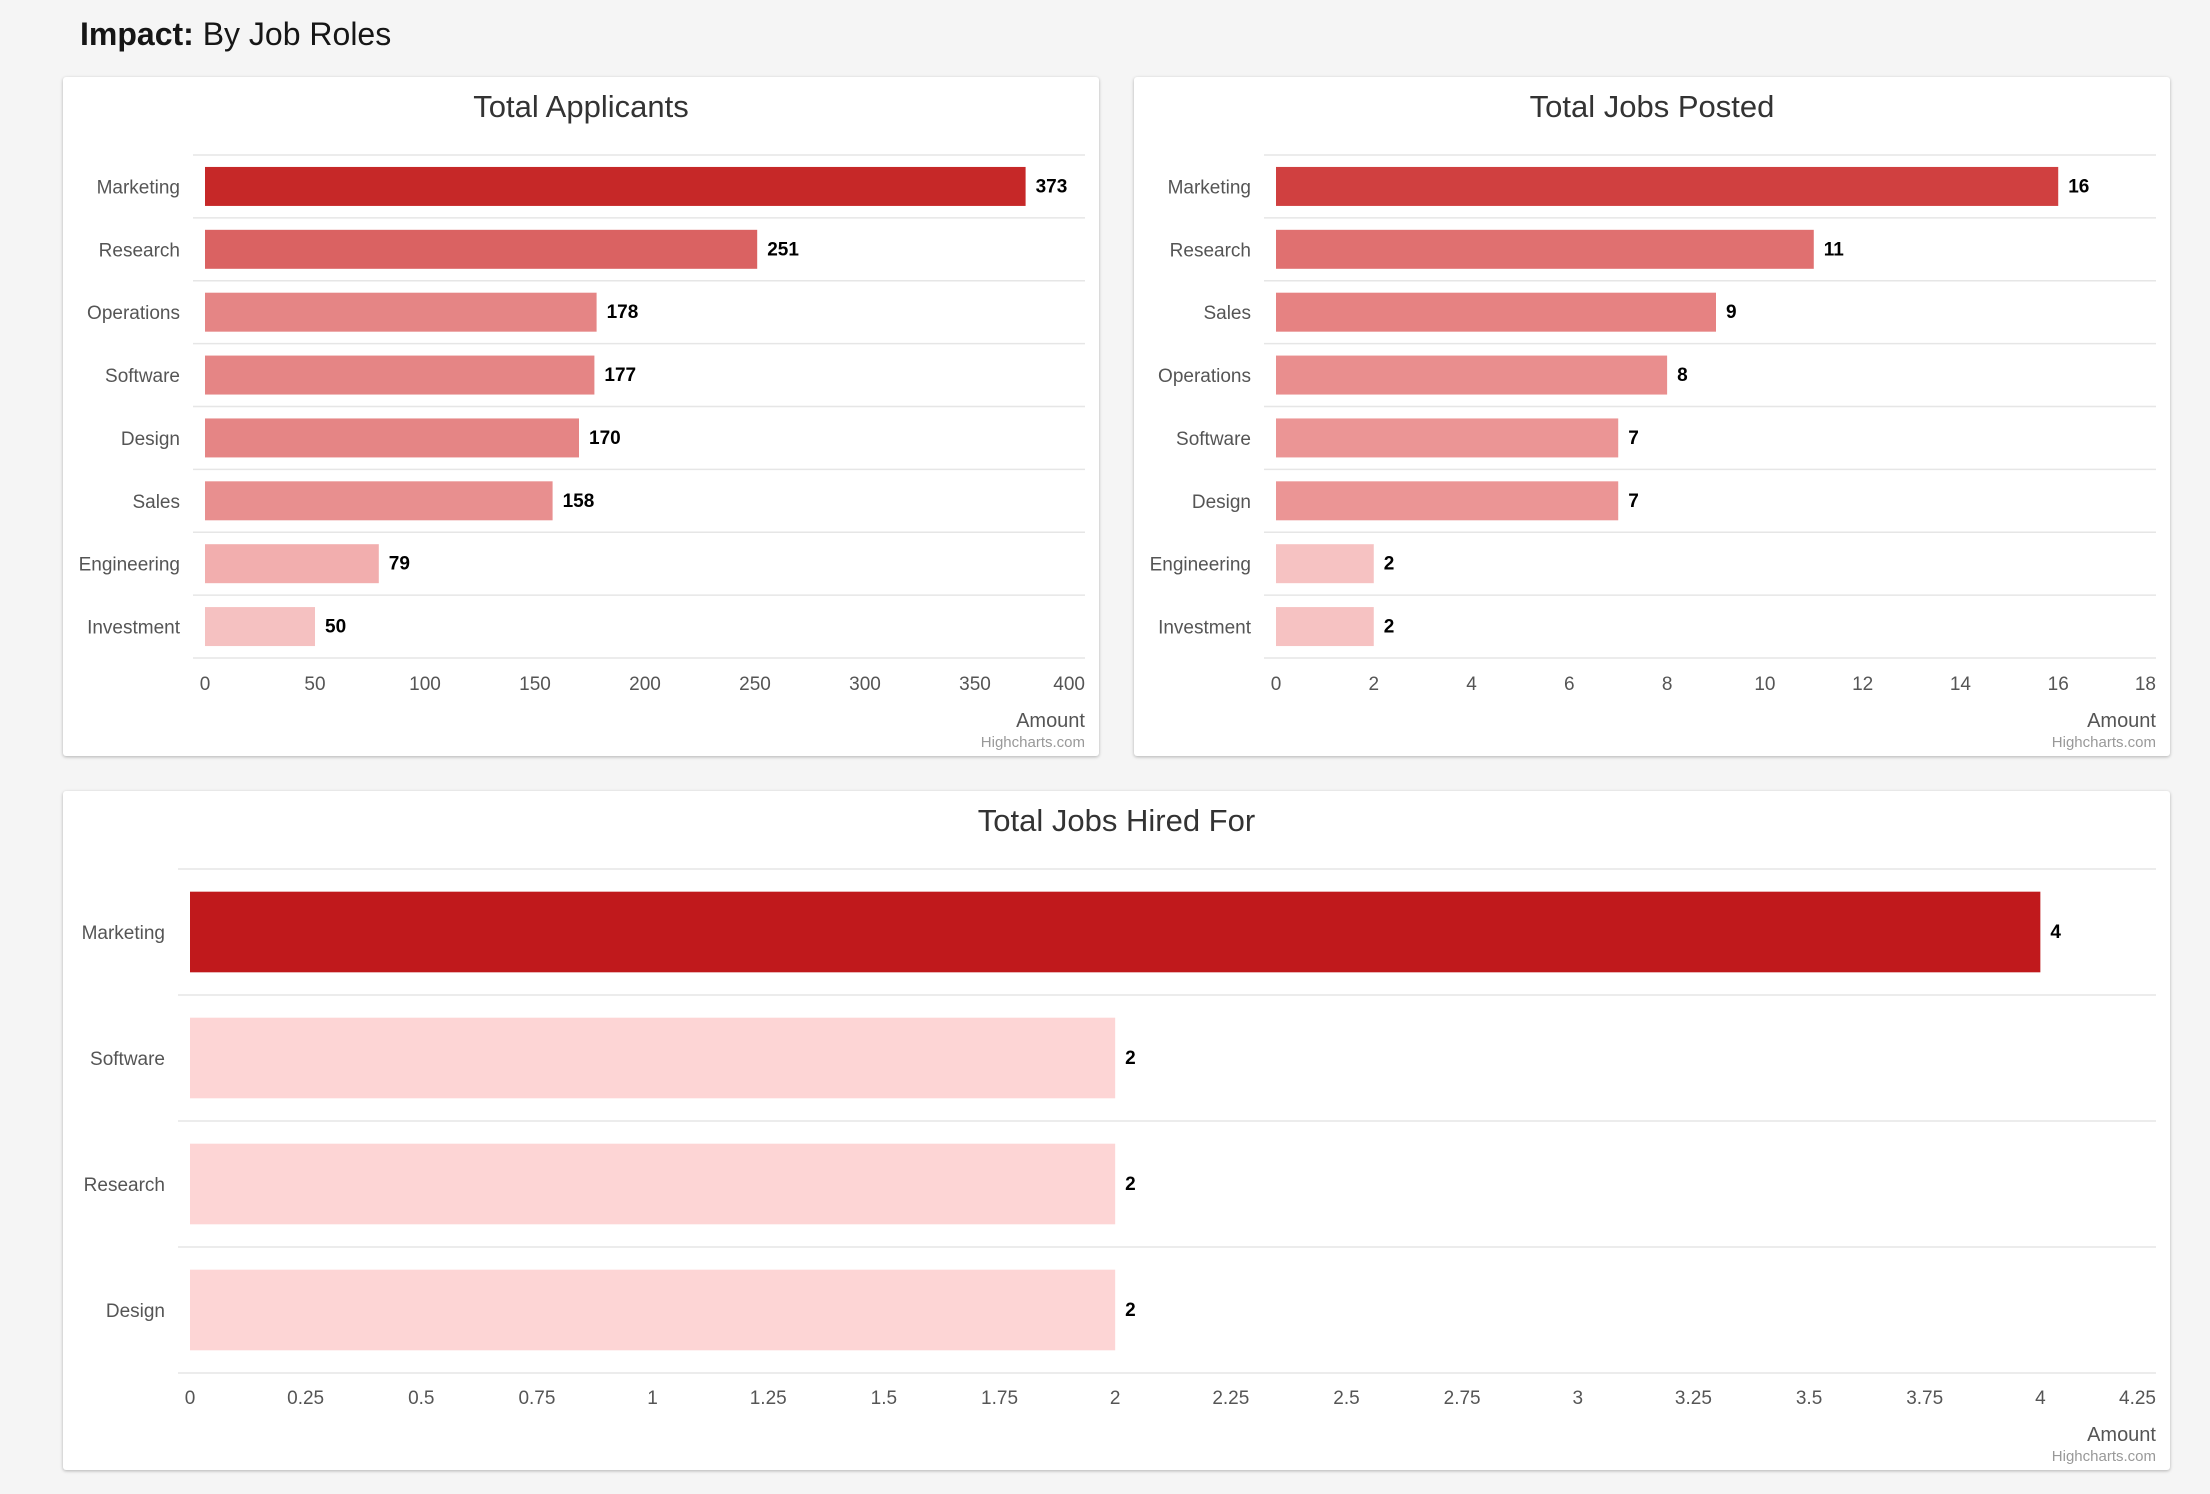 Image resolution: width=2210 pixels, height=1494 pixels. Describe the element at coordinates (1731, 312) in the screenshot. I see `data-label: 9` at that location.